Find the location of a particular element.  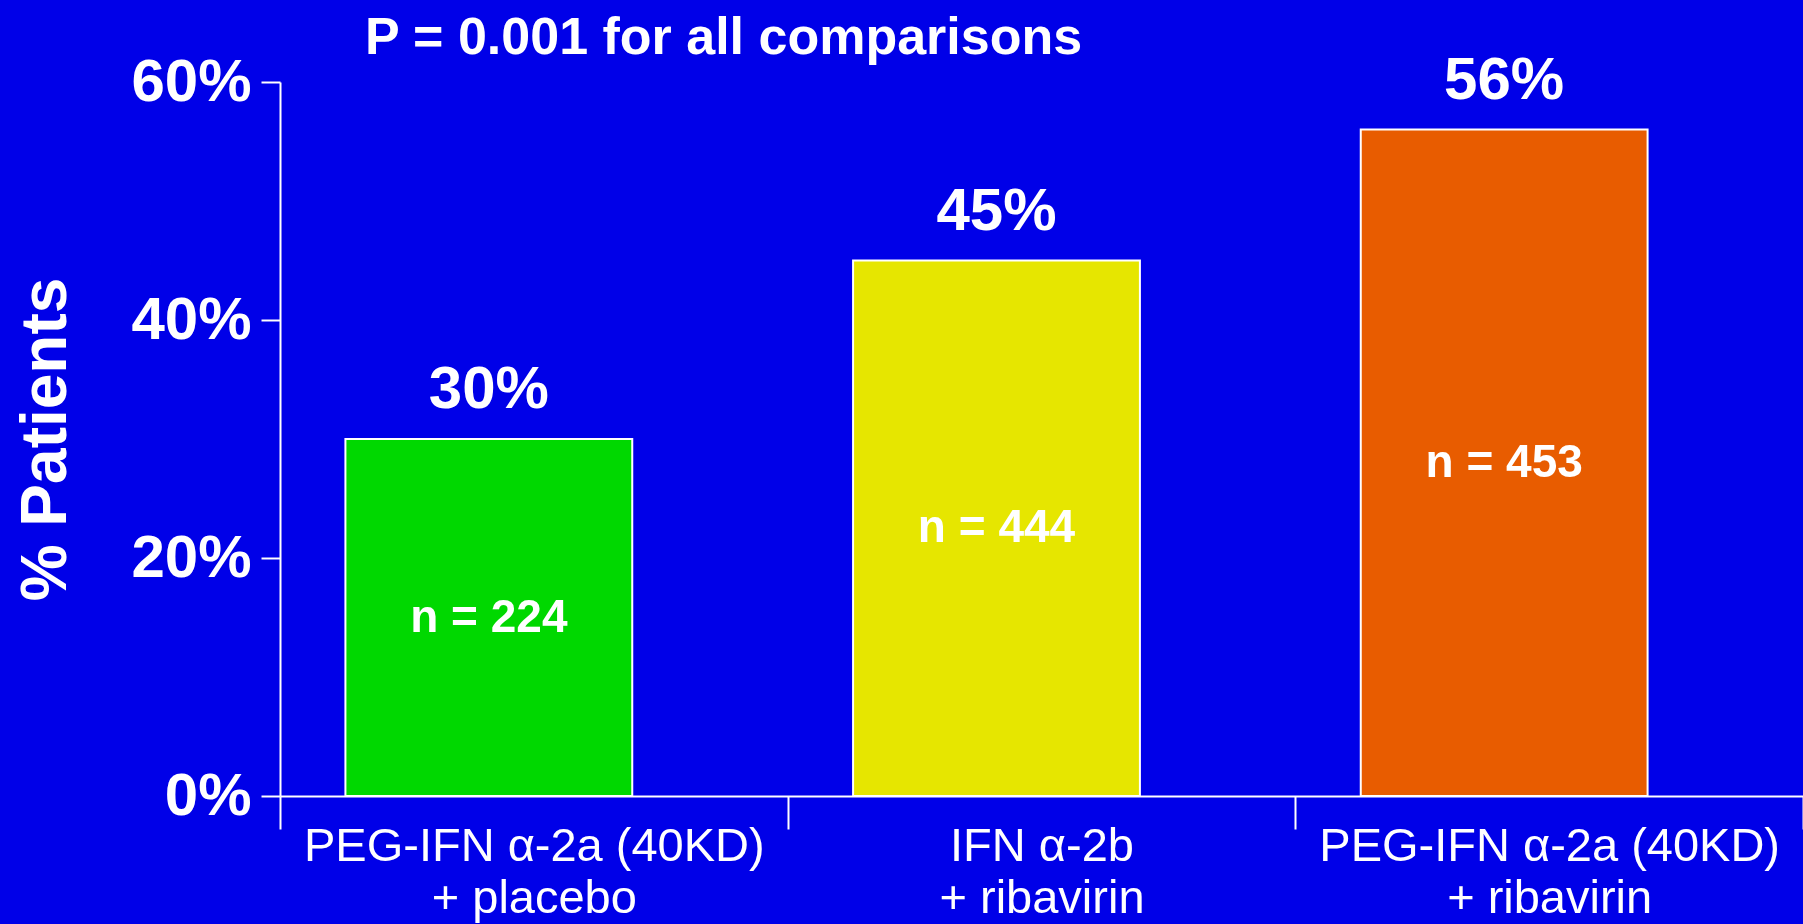

y-tick-label: 0% is located at coordinates (208, 794).